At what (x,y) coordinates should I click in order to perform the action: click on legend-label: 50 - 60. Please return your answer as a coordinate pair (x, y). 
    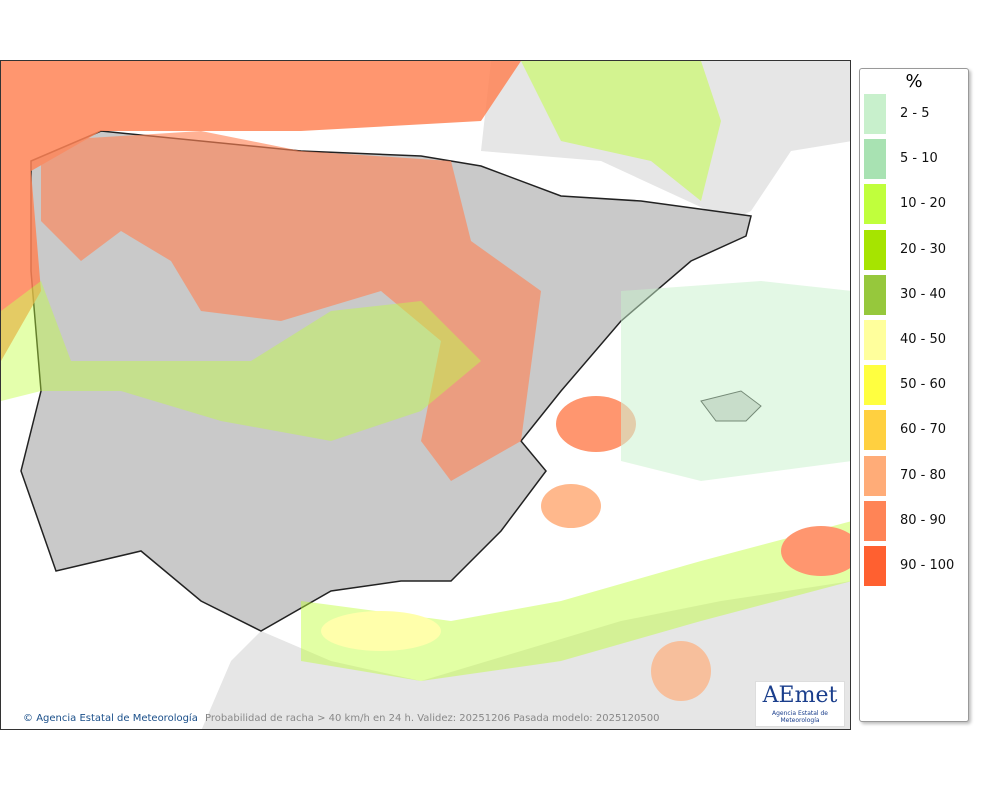
    Looking at the image, I should click on (923, 385).